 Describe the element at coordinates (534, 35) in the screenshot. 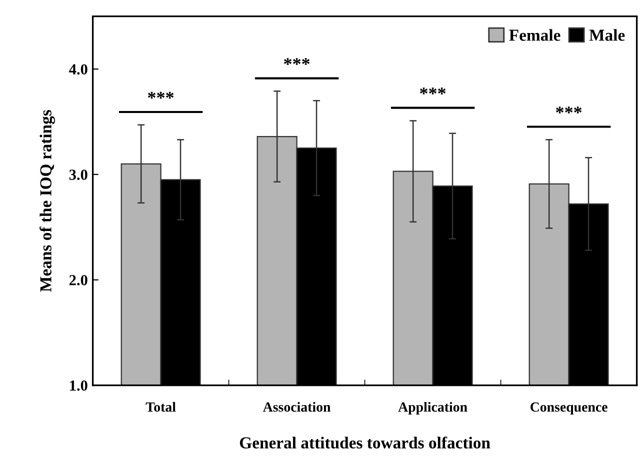

I see `legend-label: Female` at that location.